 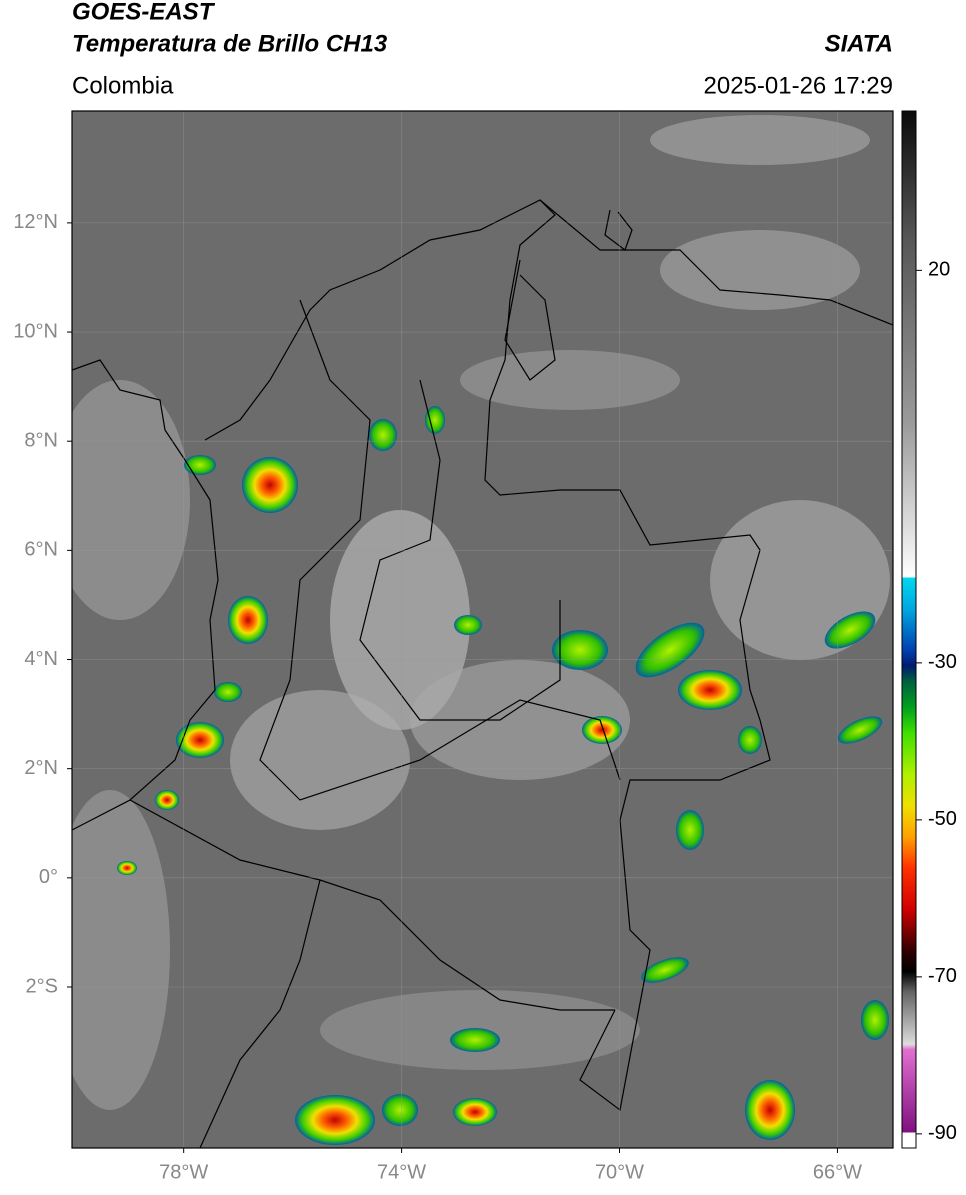 What do you see at coordinates (123, 85) in the screenshot?
I see `region: Colombia` at bounding box center [123, 85].